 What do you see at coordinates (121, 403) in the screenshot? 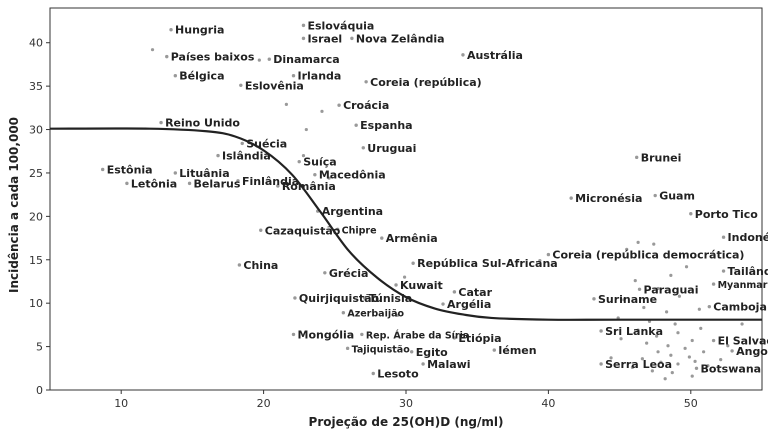
I see `x-tick-label: 10` at bounding box center [121, 403].